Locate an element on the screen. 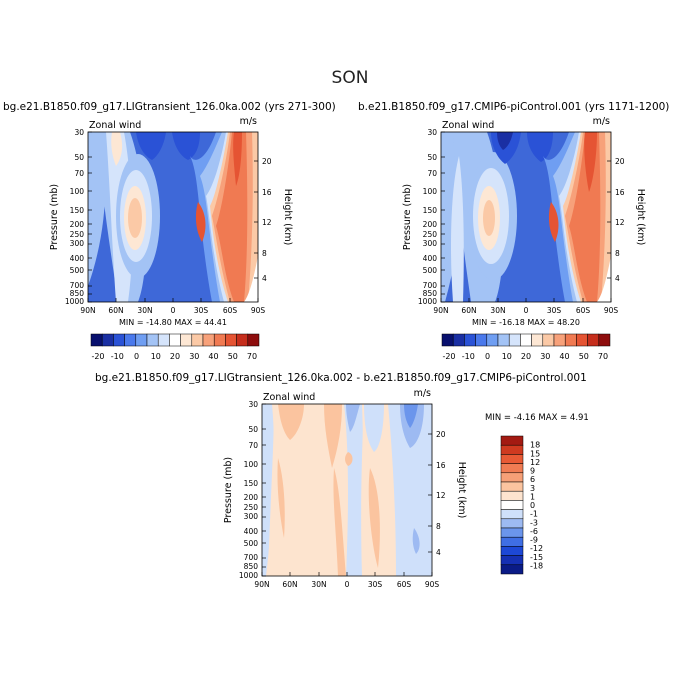  y2-tick: 16 is located at coordinates (620, 192).